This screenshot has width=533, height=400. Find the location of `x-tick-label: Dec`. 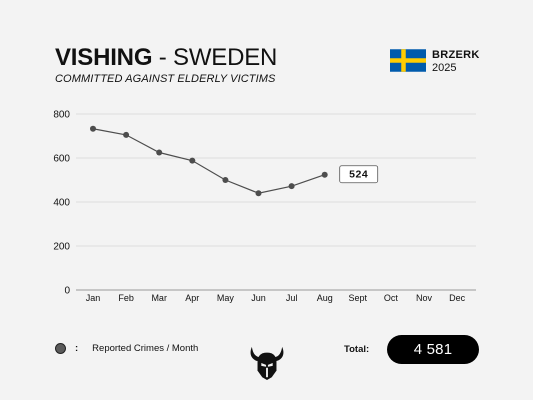

x-tick-label: Dec is located at coordinates (457, 298).